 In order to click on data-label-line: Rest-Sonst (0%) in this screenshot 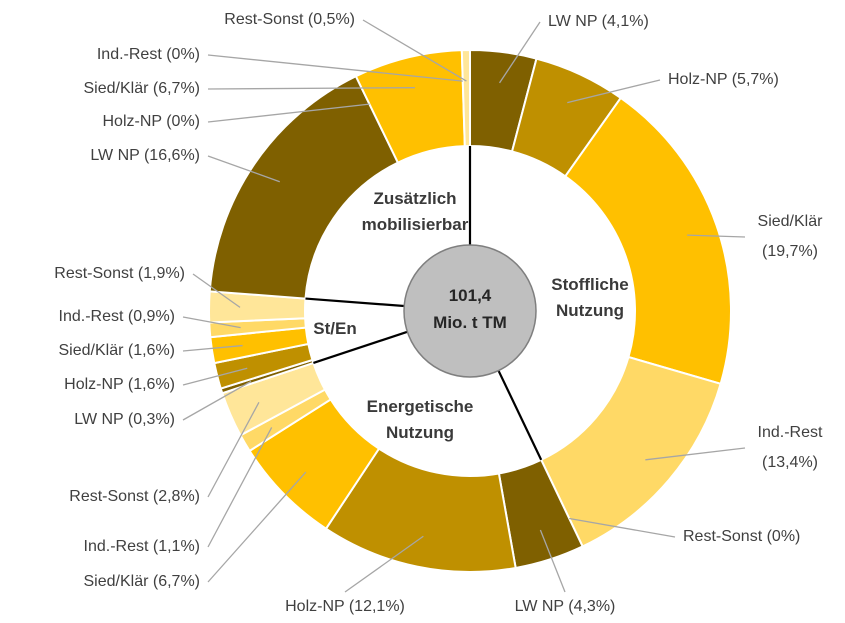, I will do `click(741, 536)`.